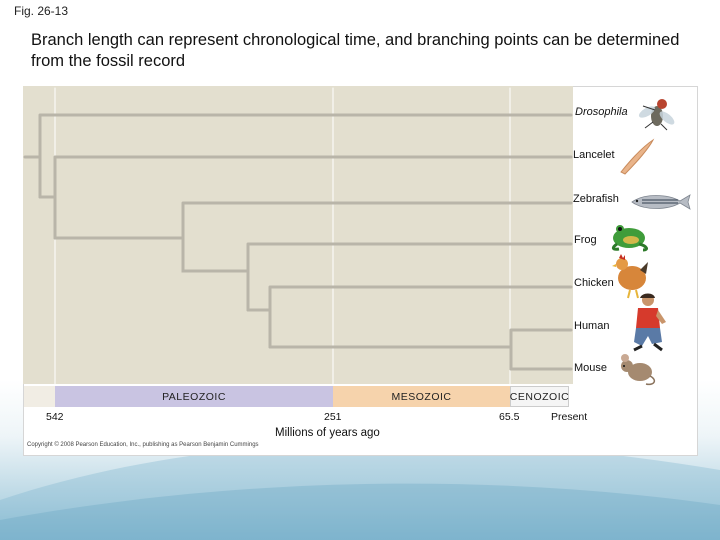 This screenshot has width=720, height=540. Describe the element at coordinates (585, 240) in the screenshot. I see `taxon-label-frog: Frog` at that location.